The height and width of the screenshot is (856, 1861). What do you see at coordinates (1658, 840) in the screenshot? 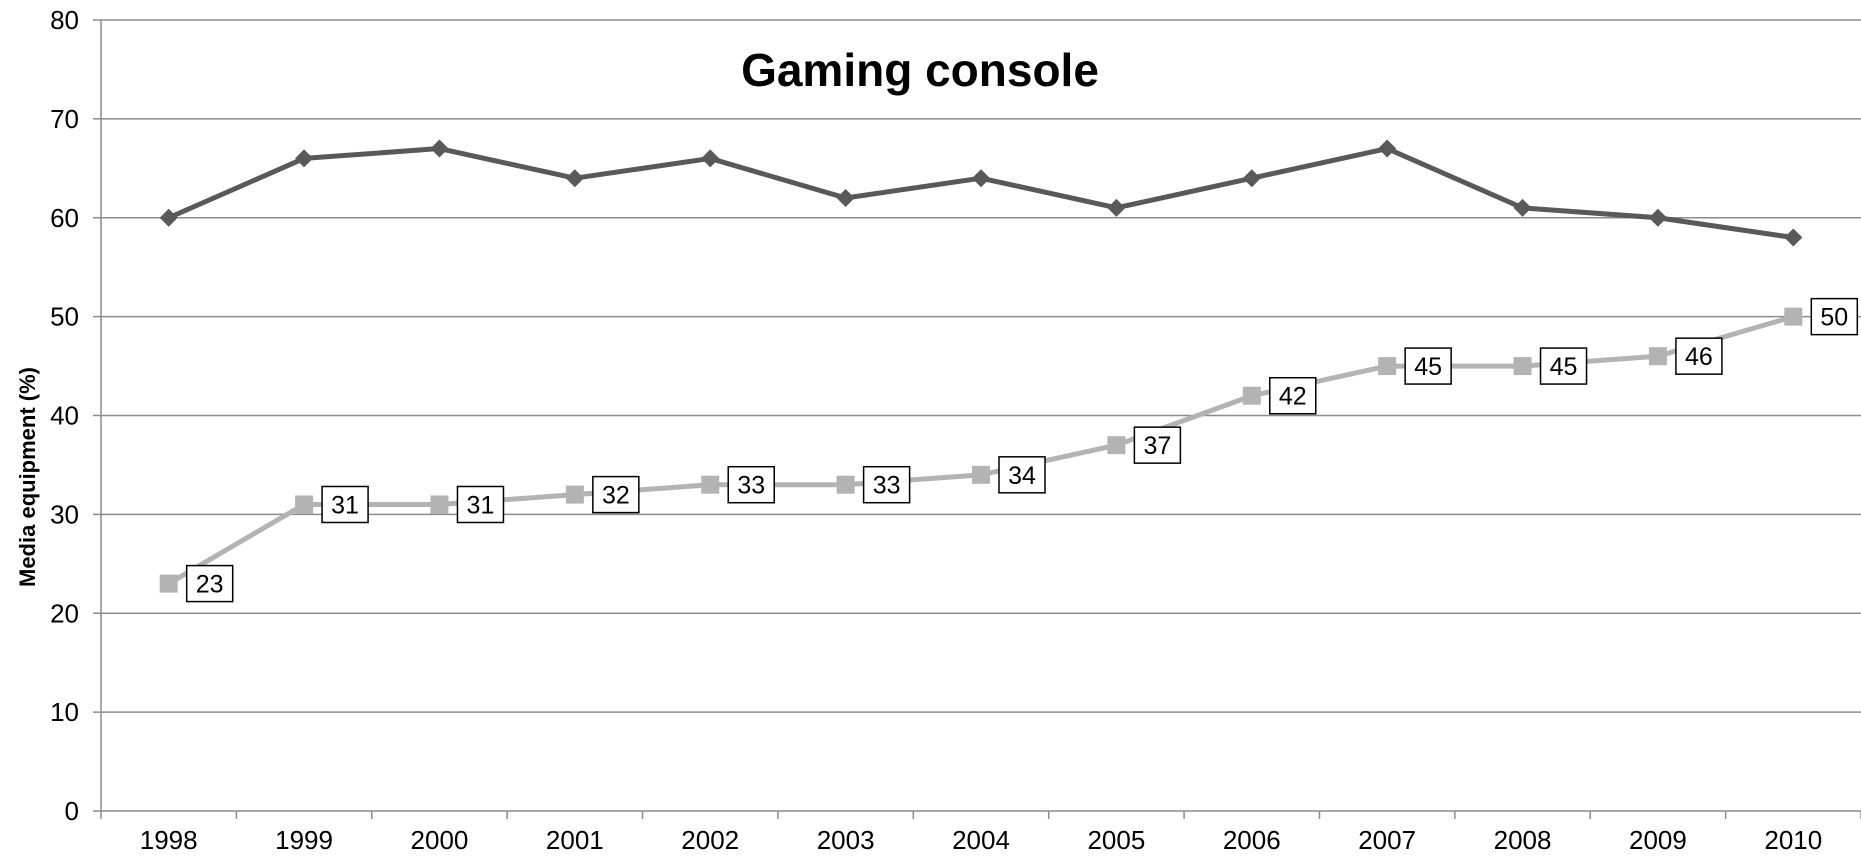
I see `x-tick-label: 2009` at bounding box center [1658, 840].